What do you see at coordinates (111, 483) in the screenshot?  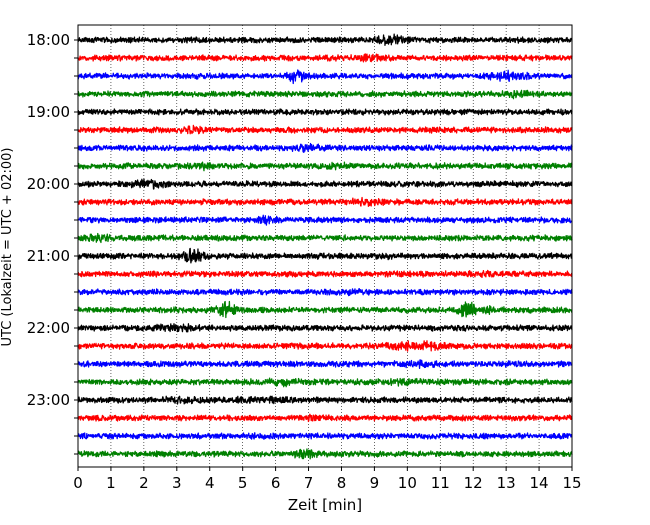 I see `x-tick-label: 1` at bounding box center [111, 483].